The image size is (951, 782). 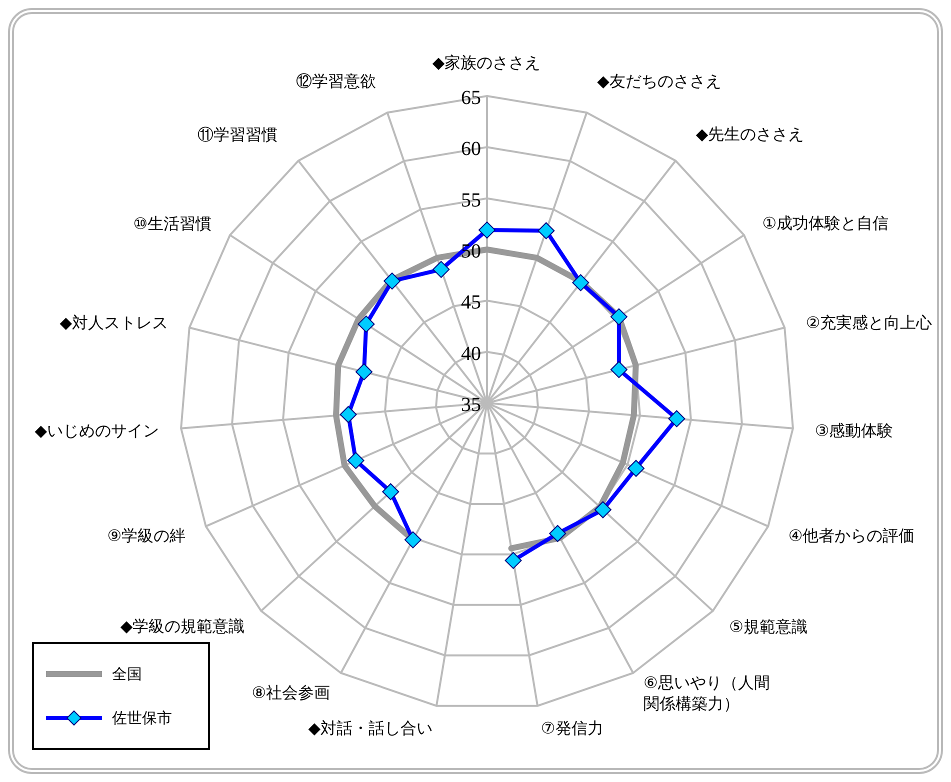 What do you see at coordinates (182, 626) in the screenshot?
I see `spoke-label: ◆学級の規範意識` at bounding box center [182, 626].